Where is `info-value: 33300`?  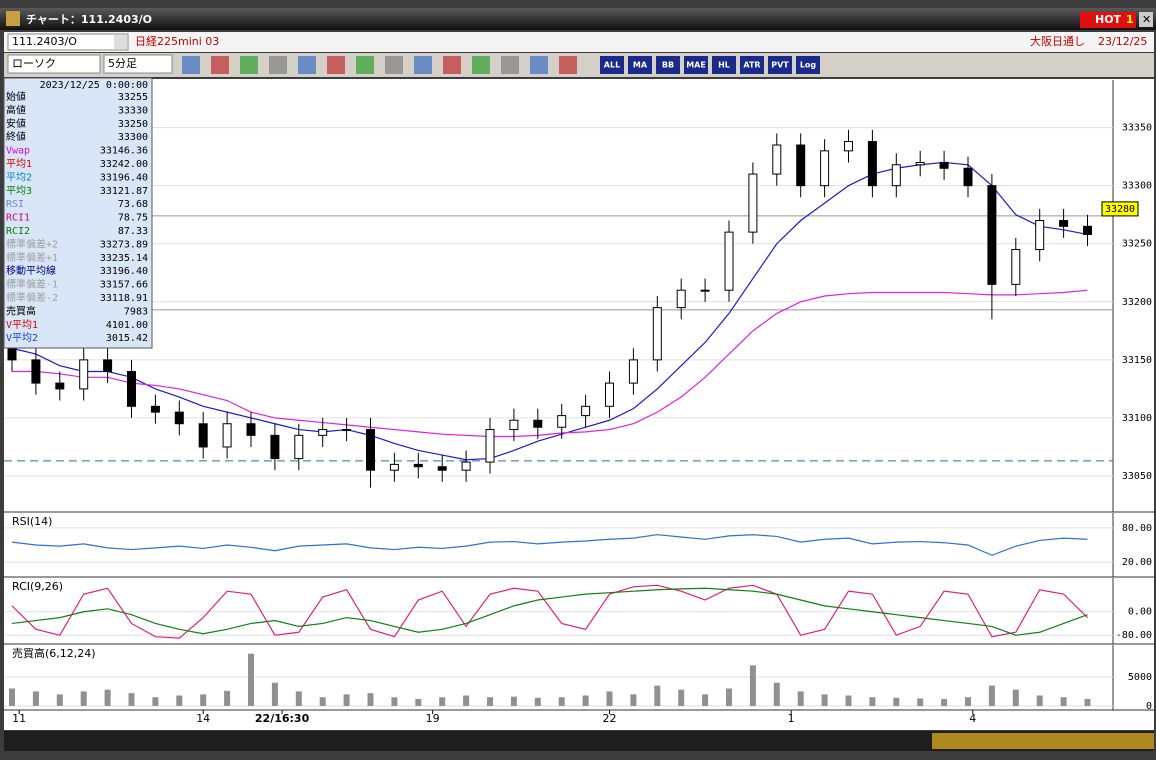 info-value: 33300 is located at coordinates (133, 137).